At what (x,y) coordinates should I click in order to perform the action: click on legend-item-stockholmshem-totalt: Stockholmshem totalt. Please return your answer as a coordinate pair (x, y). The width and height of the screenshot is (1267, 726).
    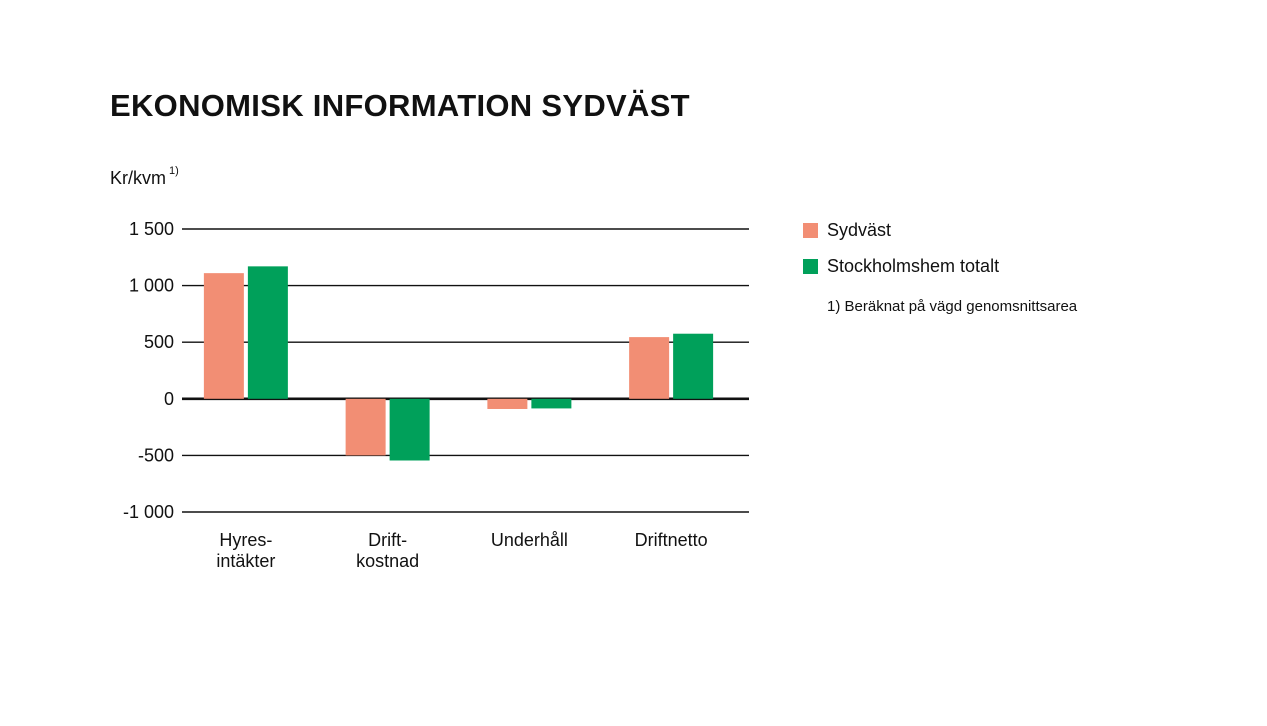
    Looking at the image, I should click on (901, 266).